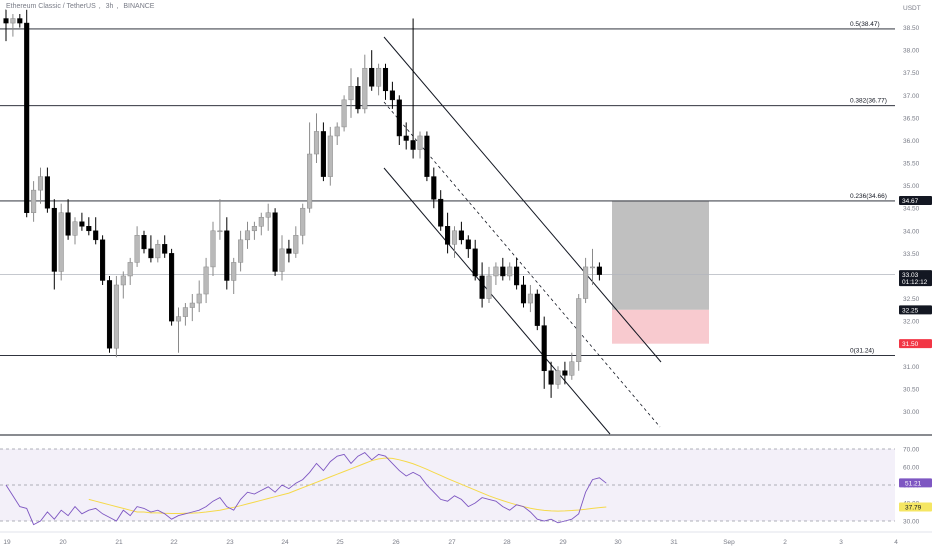 Image resolution: width=932 pixels, height=555 pixels. What do you see at coordinates (910, 310) in the screenshot?
I see `price-badge-label: 32.25` at bounding box center [910, 310].